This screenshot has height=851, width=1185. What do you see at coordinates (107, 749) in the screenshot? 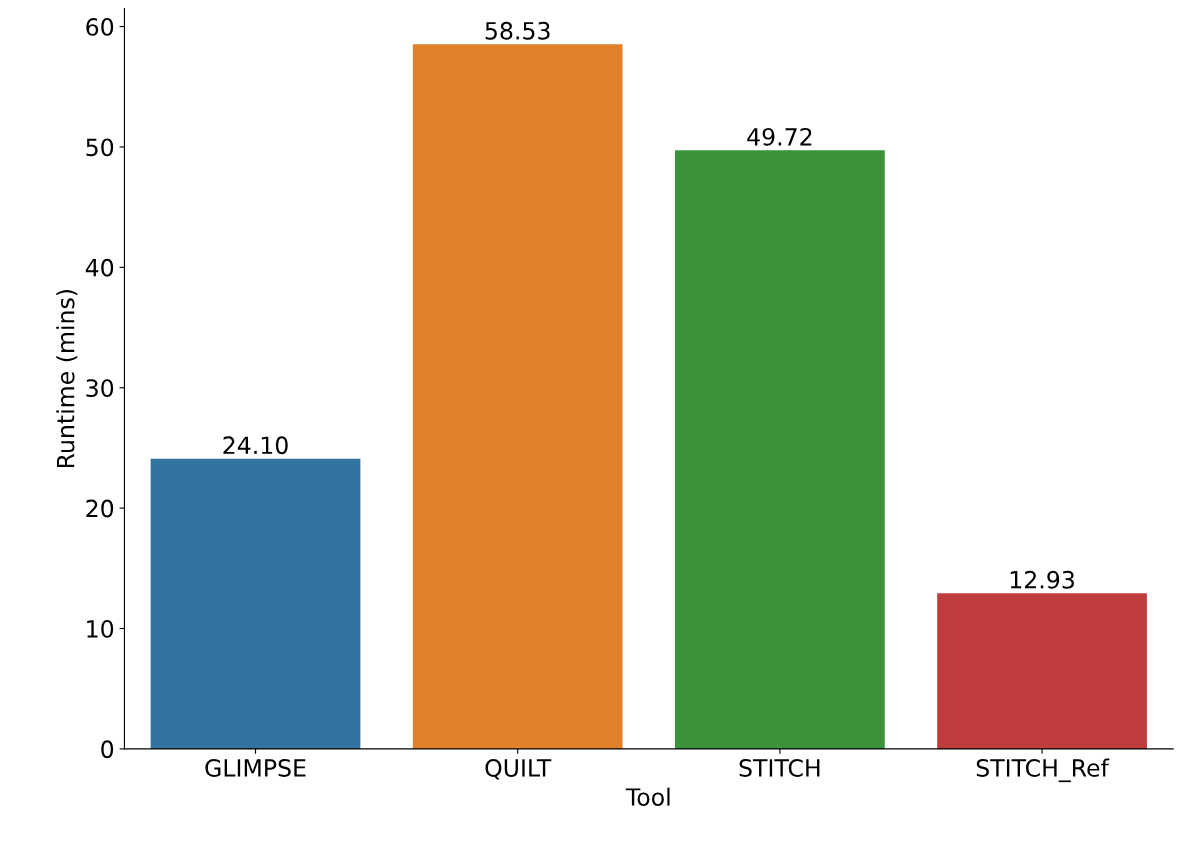
I see `y-tick-label: 0` at bounding box center [107, 749].